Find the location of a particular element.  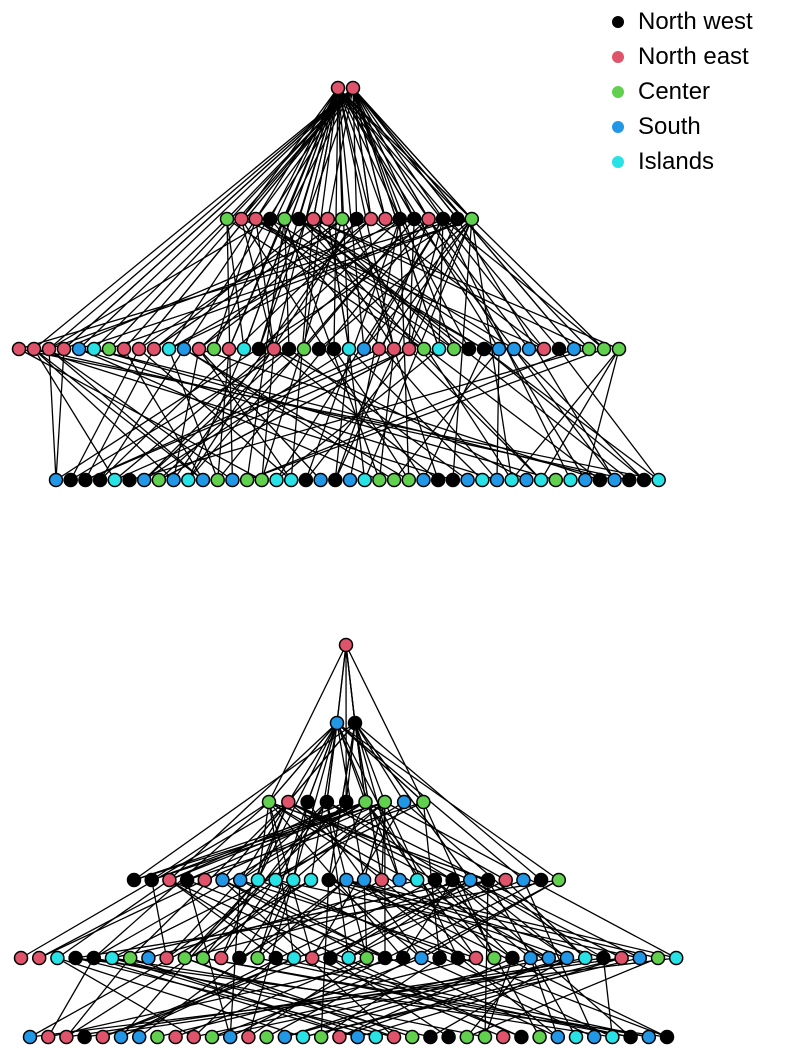

legend-label: North west is located at coordinates (695, 21).